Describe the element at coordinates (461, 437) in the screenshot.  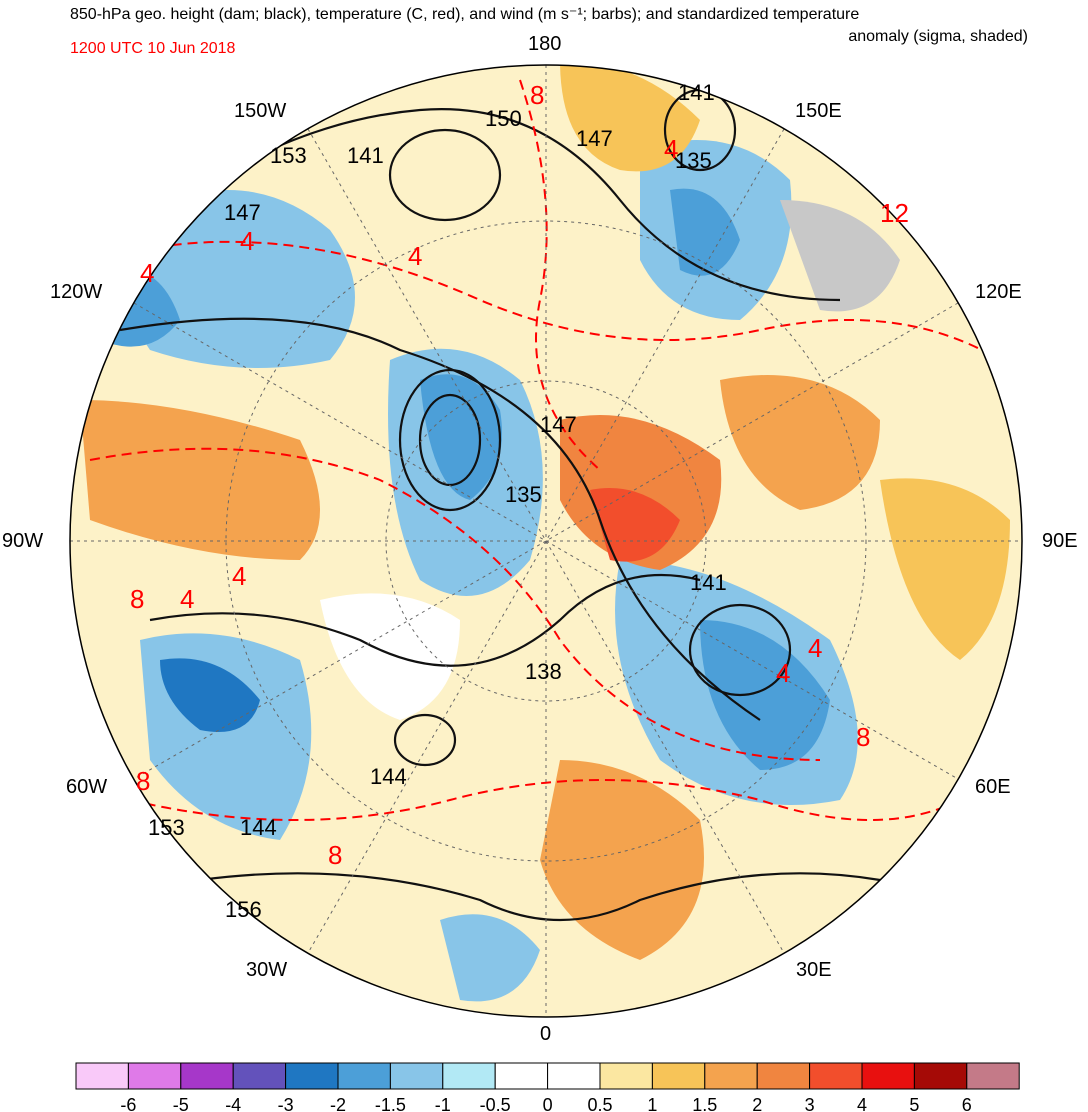
I see `anomaly-cold-pole-core` at that location.